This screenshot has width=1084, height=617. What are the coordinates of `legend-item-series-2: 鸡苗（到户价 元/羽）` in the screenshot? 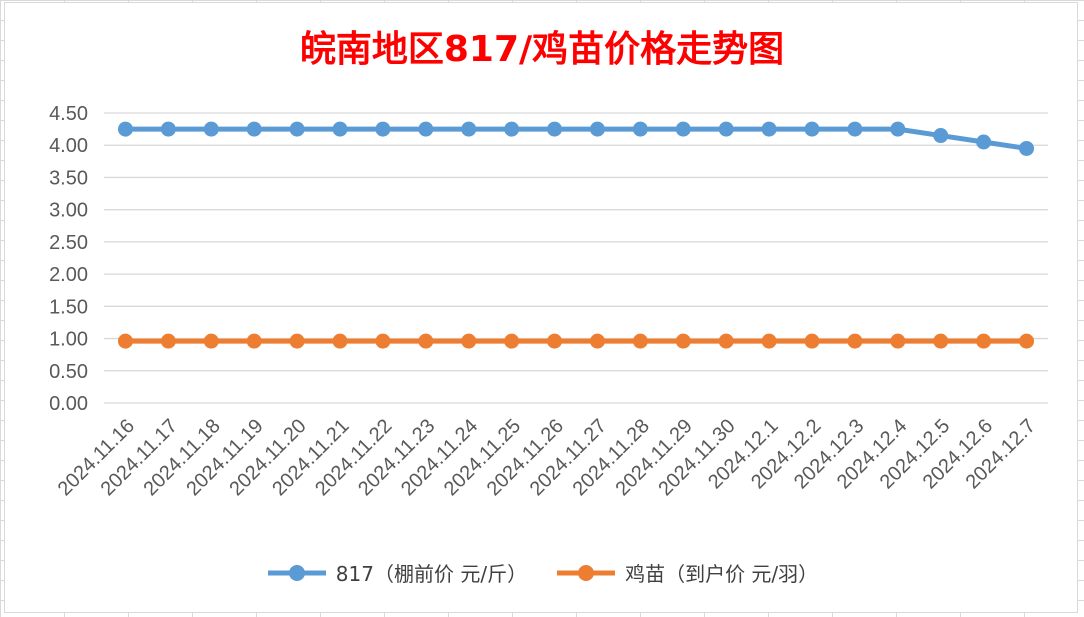 It's located at (686, 572).